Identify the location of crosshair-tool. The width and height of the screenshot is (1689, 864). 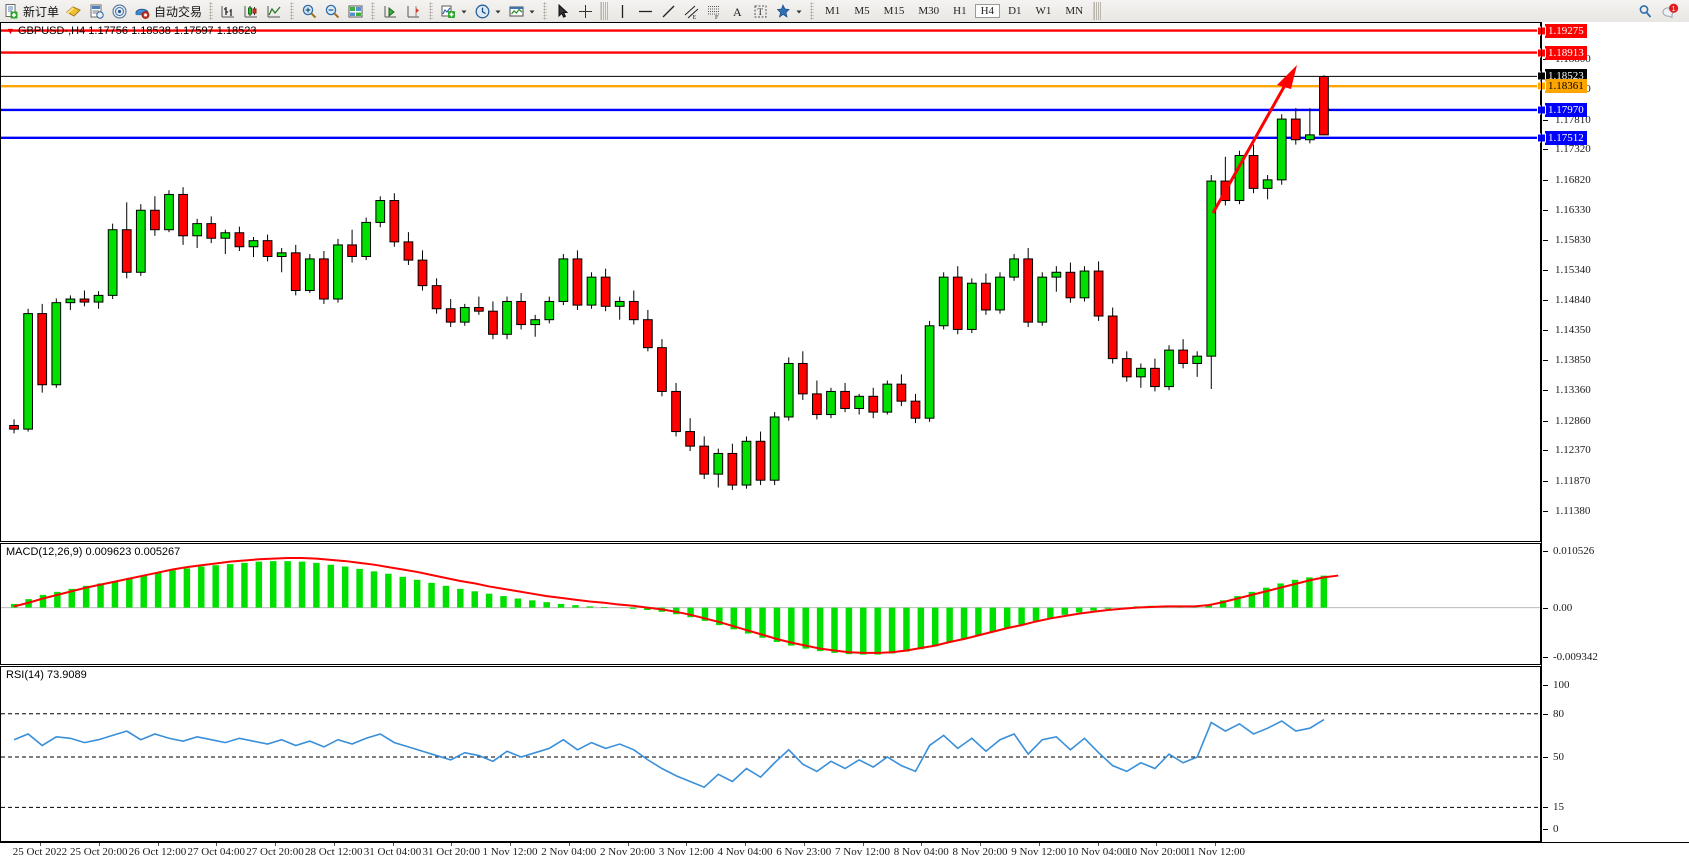
(585, 11).